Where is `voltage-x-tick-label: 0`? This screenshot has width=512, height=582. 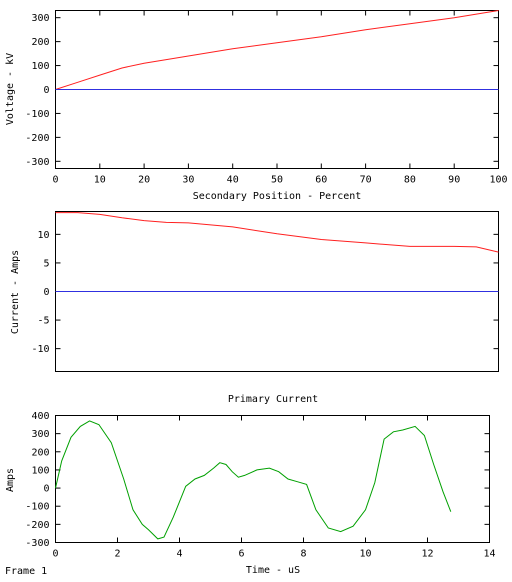
voltage-x-tick-label: 0 is located at coordinates (55, 180).